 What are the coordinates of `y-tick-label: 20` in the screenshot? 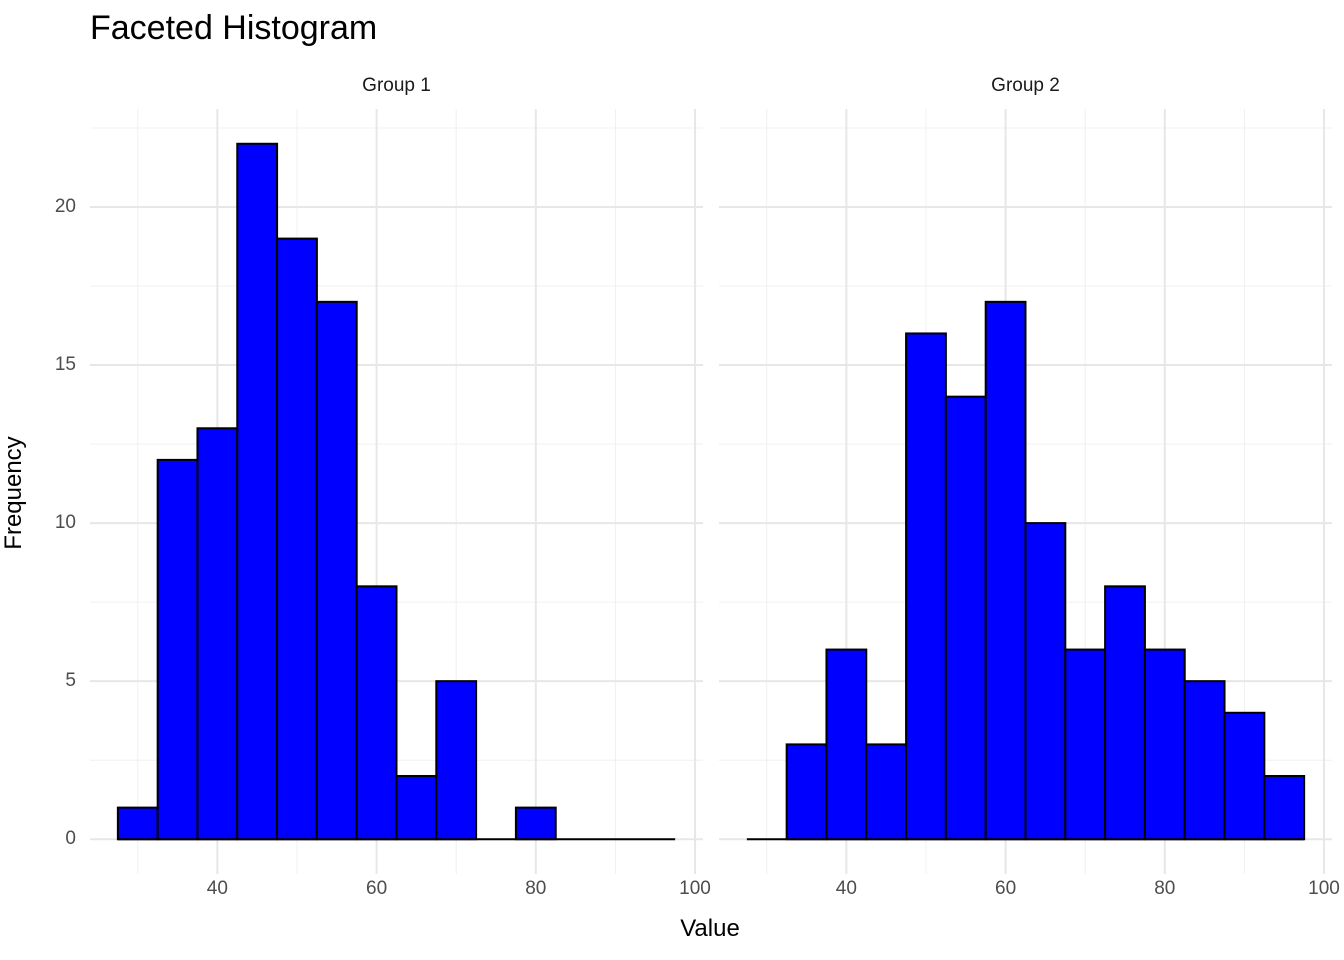 It's located at (65, 206).